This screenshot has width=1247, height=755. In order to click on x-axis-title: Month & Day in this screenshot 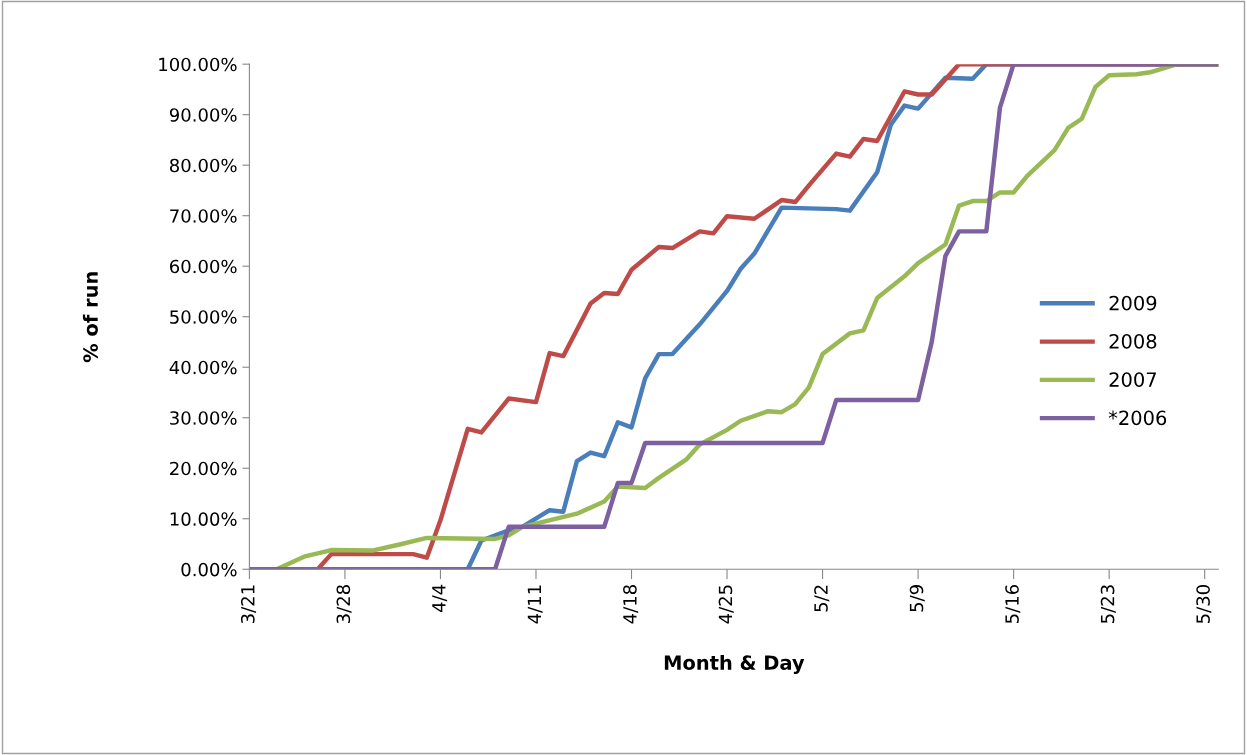, I will do `click(734, 664)`.